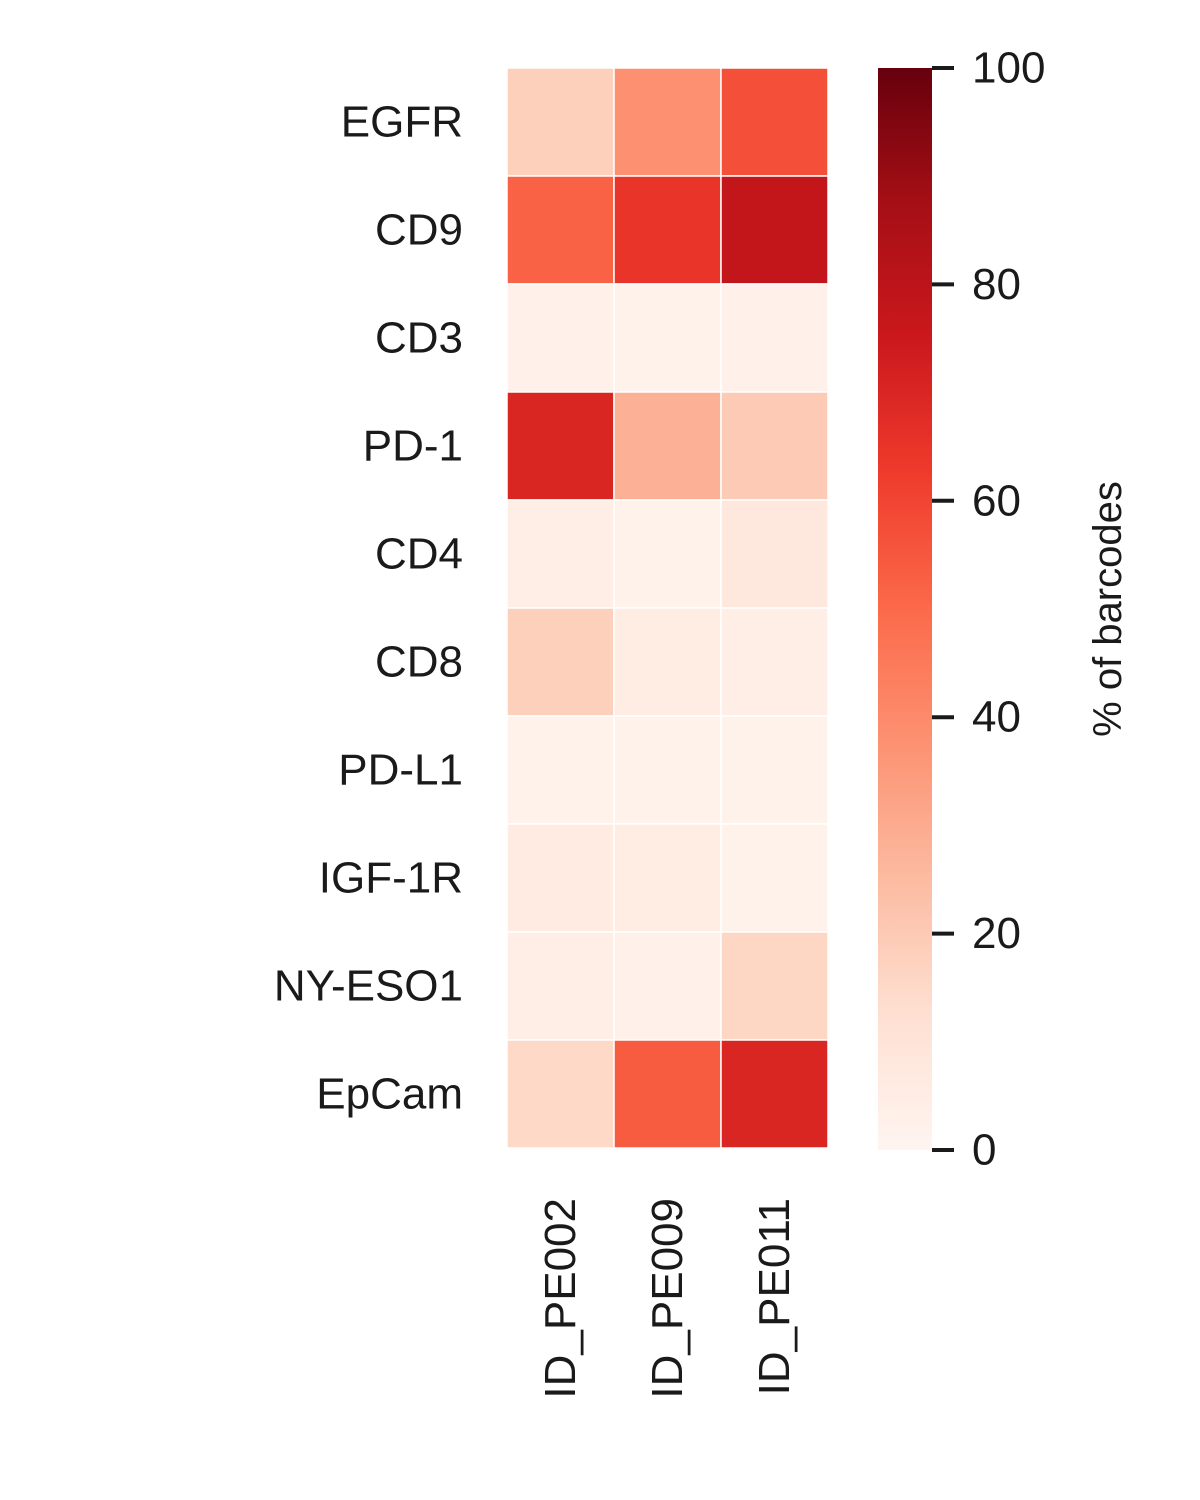 This screenshot has height=1500, width=1200. I want to click on column-label-id-pe009: ID_PE009, so click(667, 1298).